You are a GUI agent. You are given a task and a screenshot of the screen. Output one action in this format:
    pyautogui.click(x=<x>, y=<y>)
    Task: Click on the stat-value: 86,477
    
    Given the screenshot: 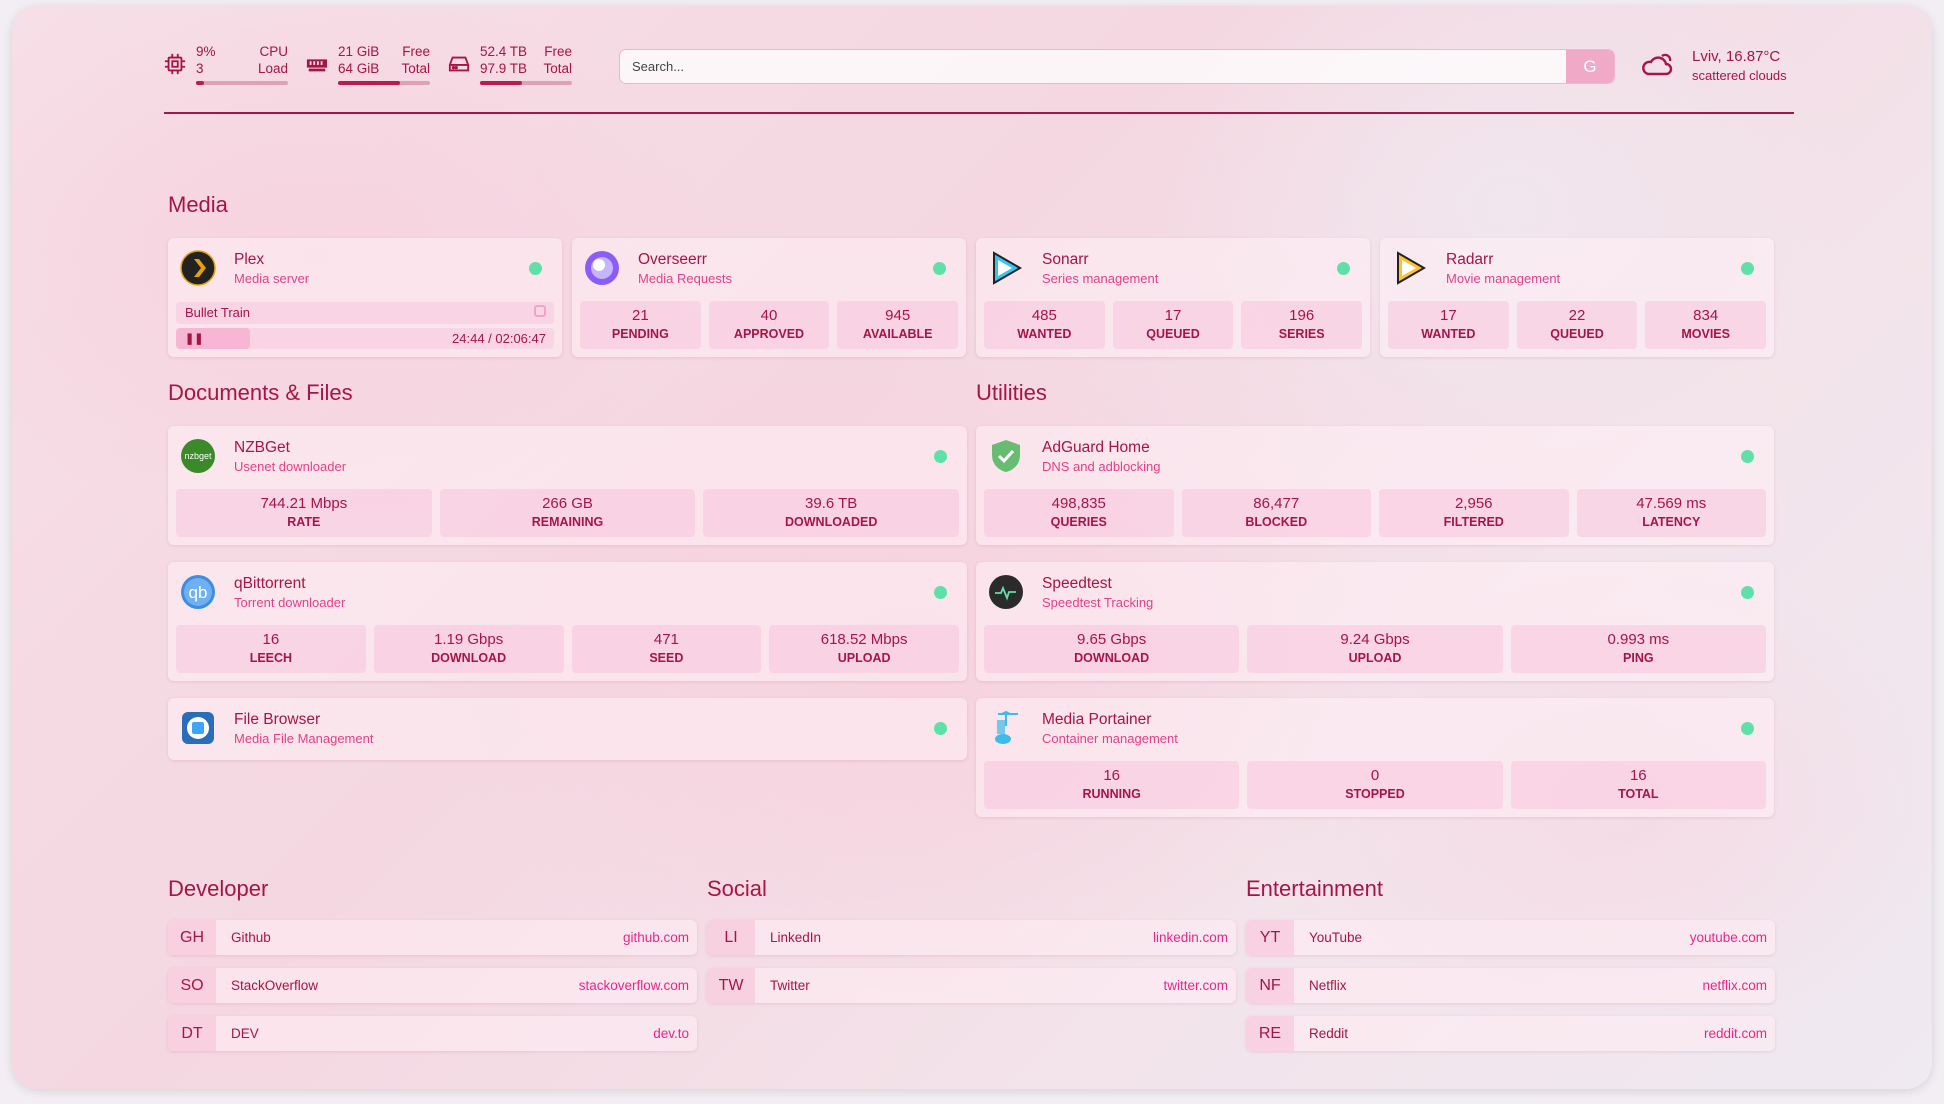 What is the action you would take?
    pyautogui.click(x=1276, y=503)
    